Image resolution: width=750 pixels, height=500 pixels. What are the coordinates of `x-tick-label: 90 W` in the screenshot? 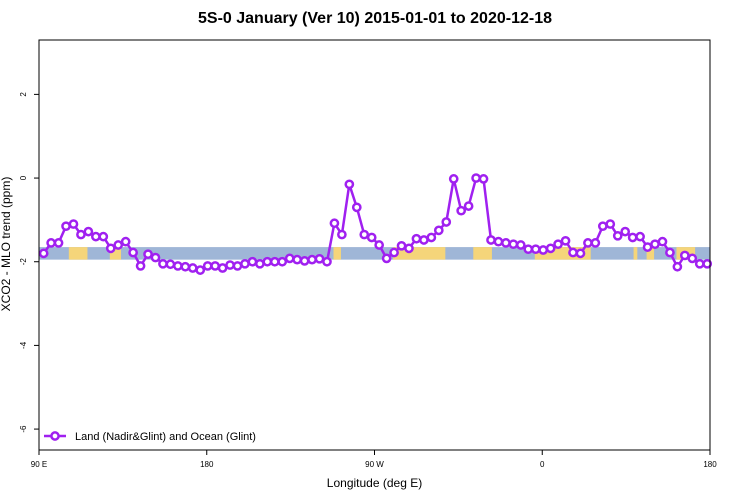 It's located at (374, 464).